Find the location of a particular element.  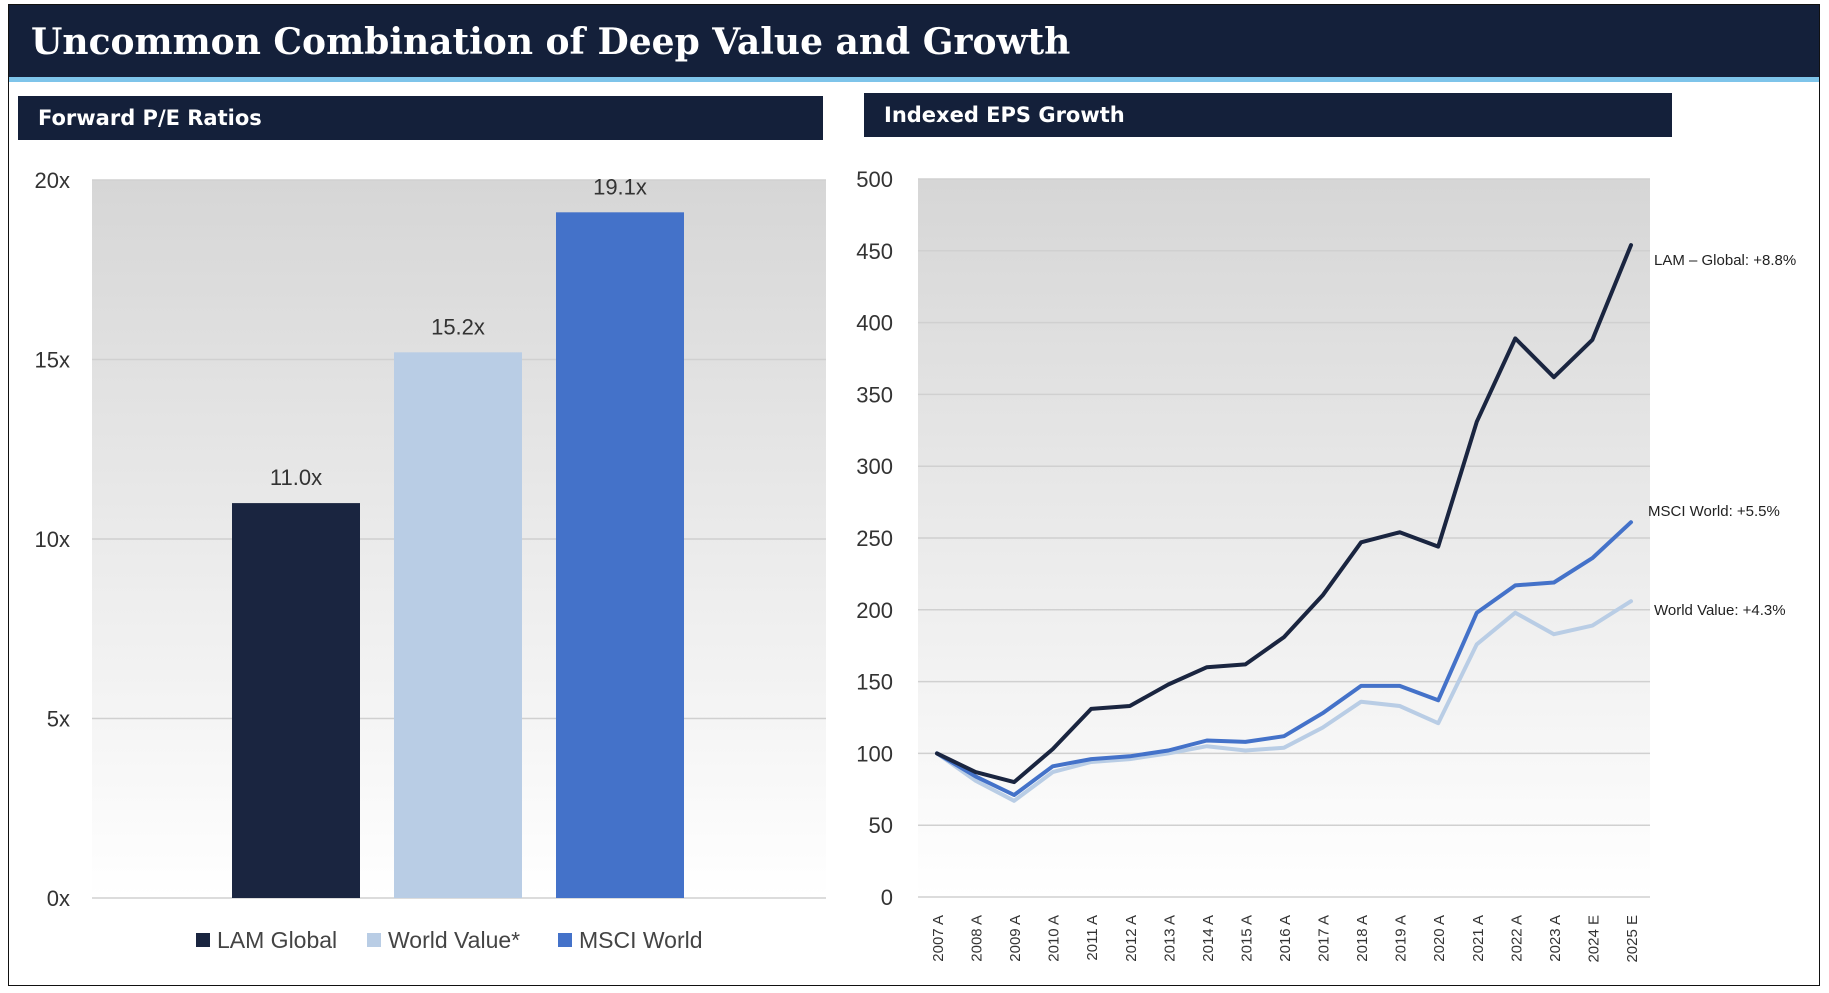

line-x-tick-label: 2016 A is located at coordinates (1285, 938).